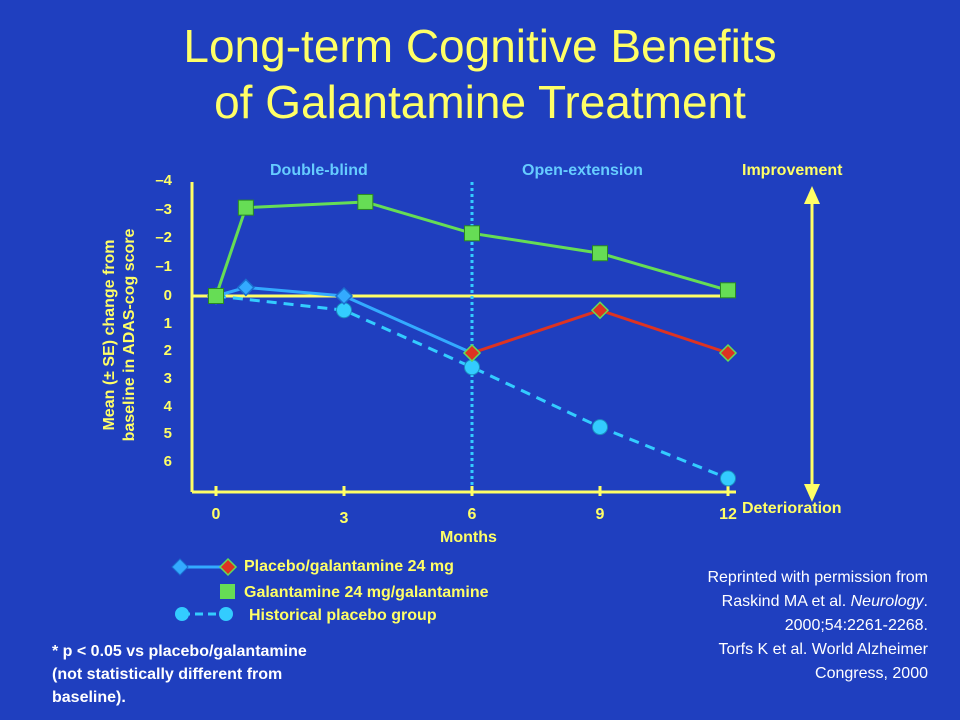 The height and width of the screenshot is (720, 960). What do you see at coordinates (163, 238) in the screenshot?
I see `y-tick-label: –2` at bounding box center [163, 238].